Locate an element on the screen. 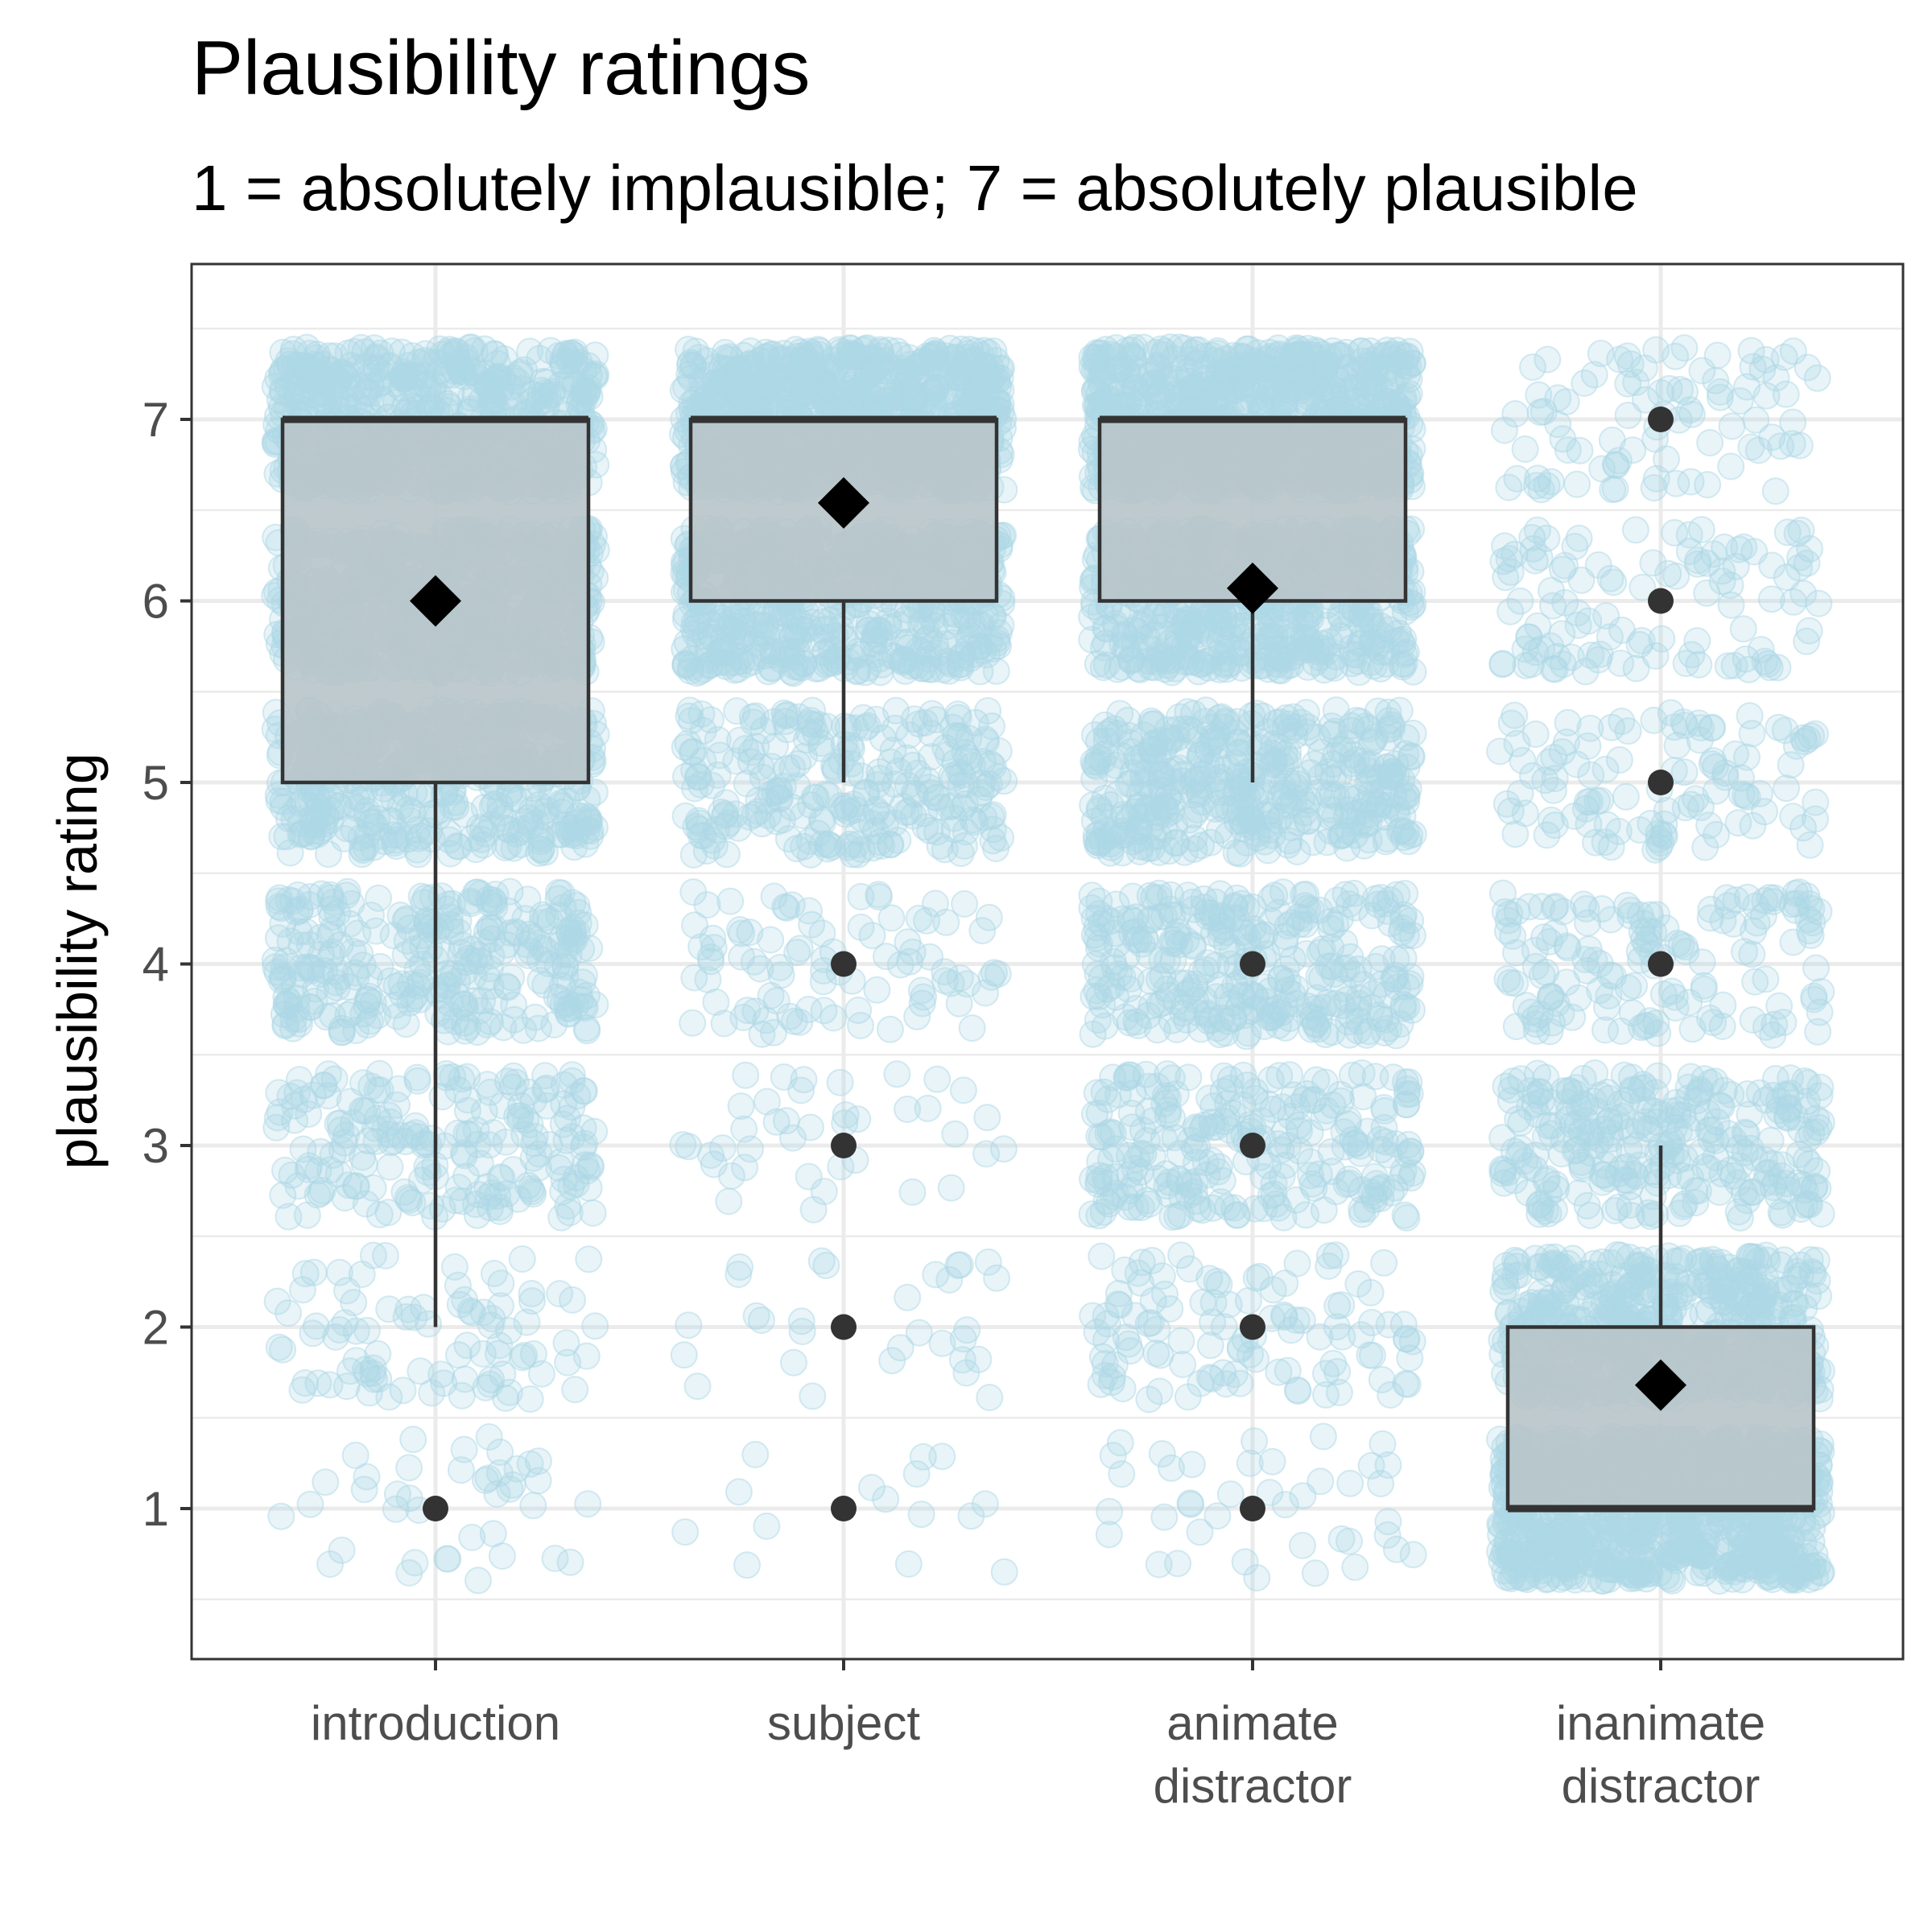 The image size is (1932, 1932). chart-title: Plausibility ratings is located at coordinates (501, 68).